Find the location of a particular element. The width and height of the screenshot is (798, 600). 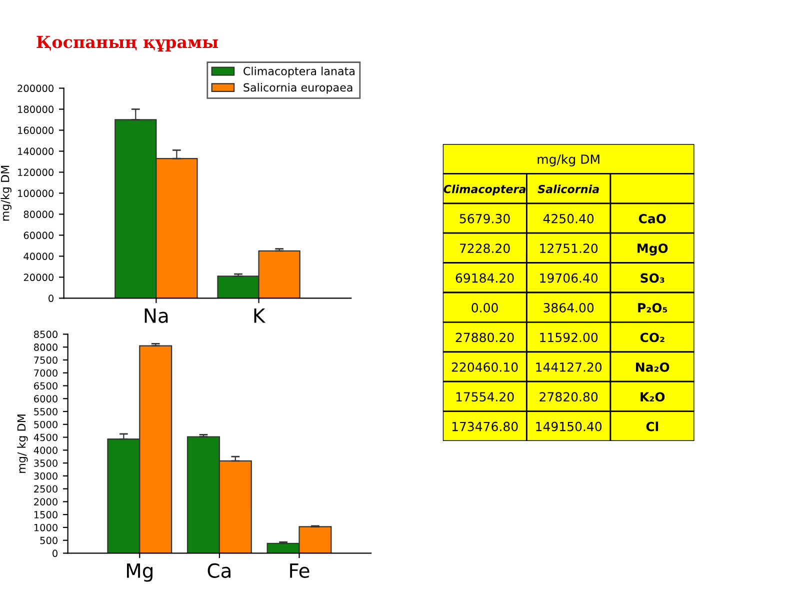

text: 12751.20 is located at coordinates (569, 249).